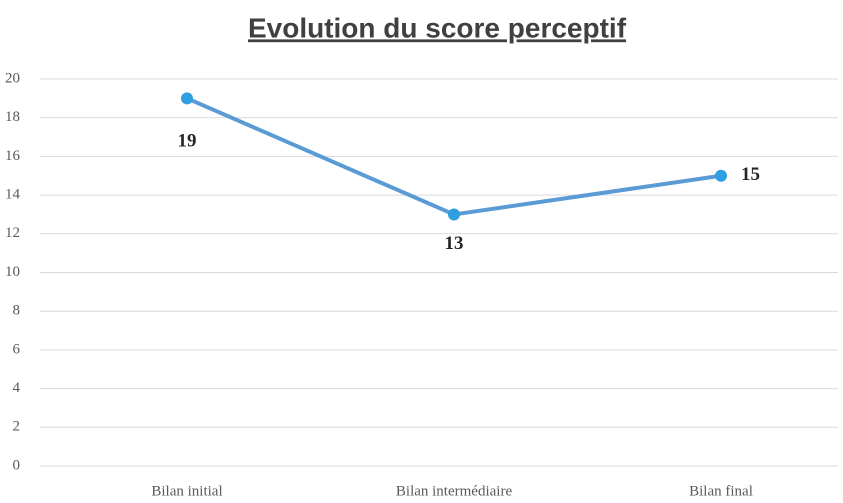  I want to click on x-tick-label: Bilan intermédiaire, so click(454, 491).